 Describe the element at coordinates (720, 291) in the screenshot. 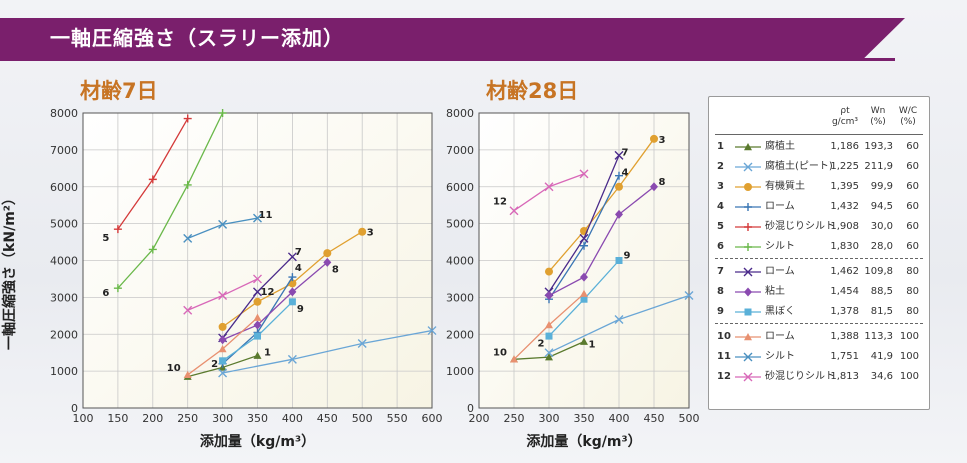

I see `legend-number: 8` at that location.